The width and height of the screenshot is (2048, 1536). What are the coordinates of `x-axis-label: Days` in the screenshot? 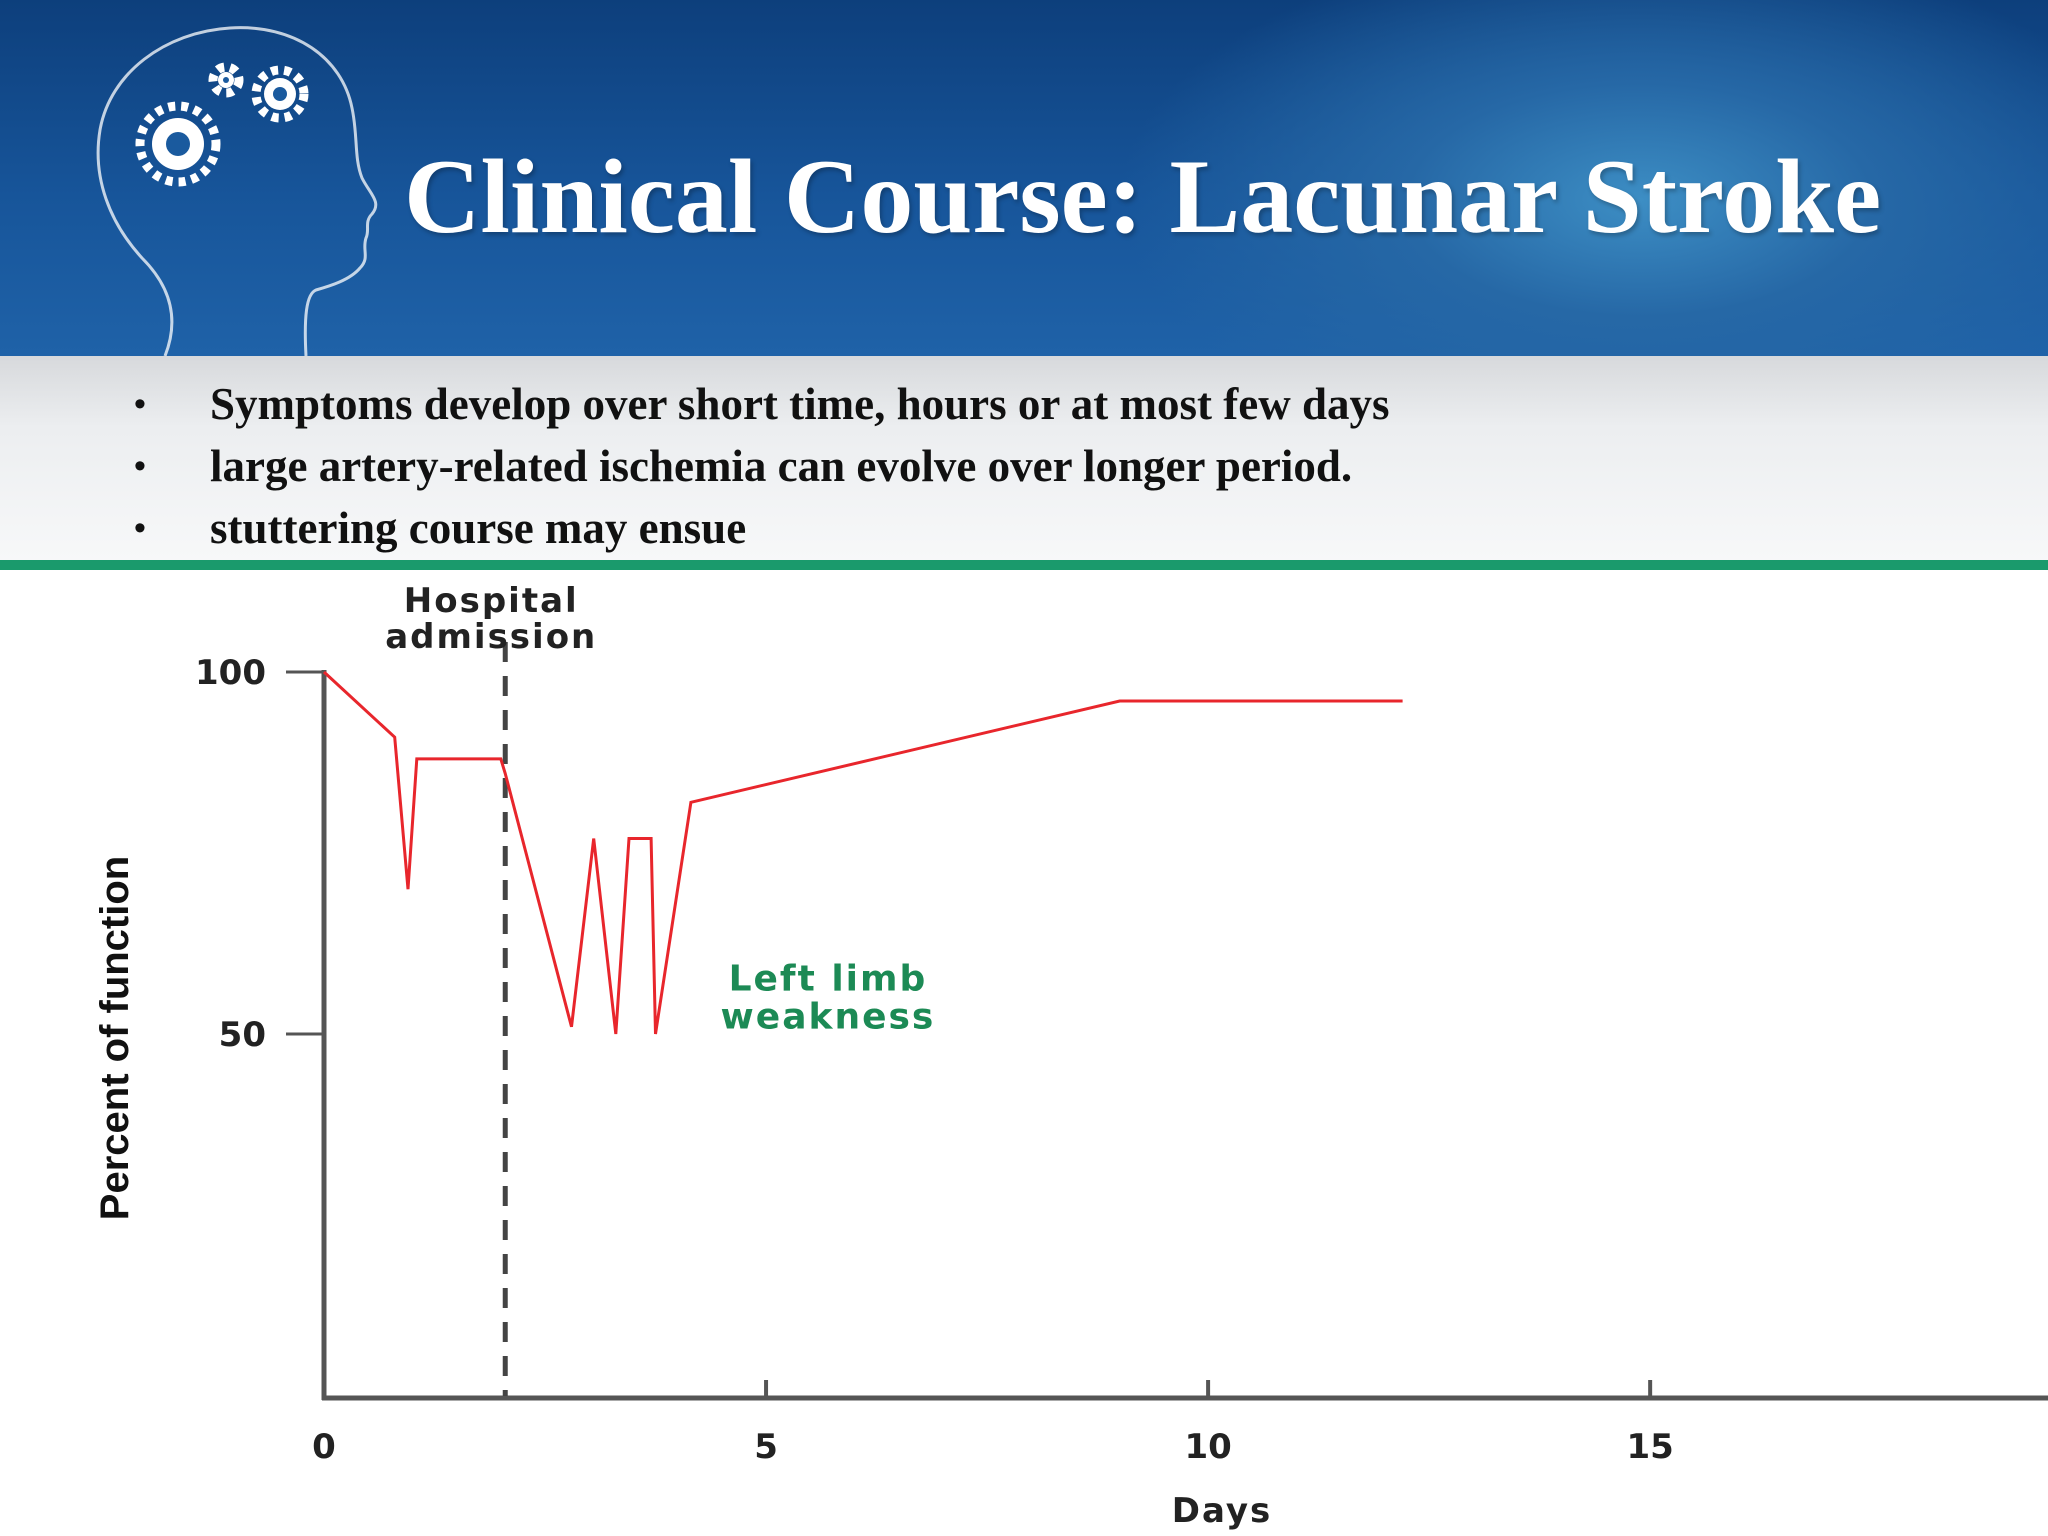 It's located at (1222, 1511).